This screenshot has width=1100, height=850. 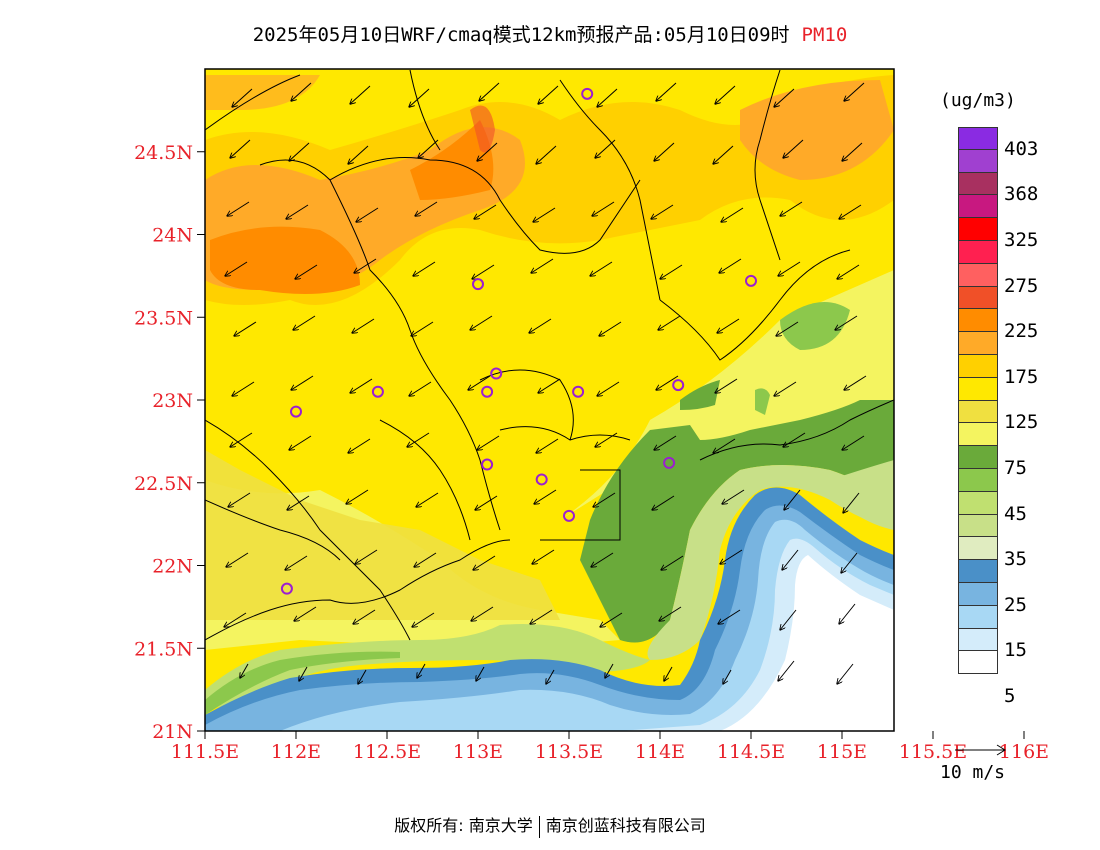 I want to click on lon-tick-label: 114.5E, so click(x=751, y=752).